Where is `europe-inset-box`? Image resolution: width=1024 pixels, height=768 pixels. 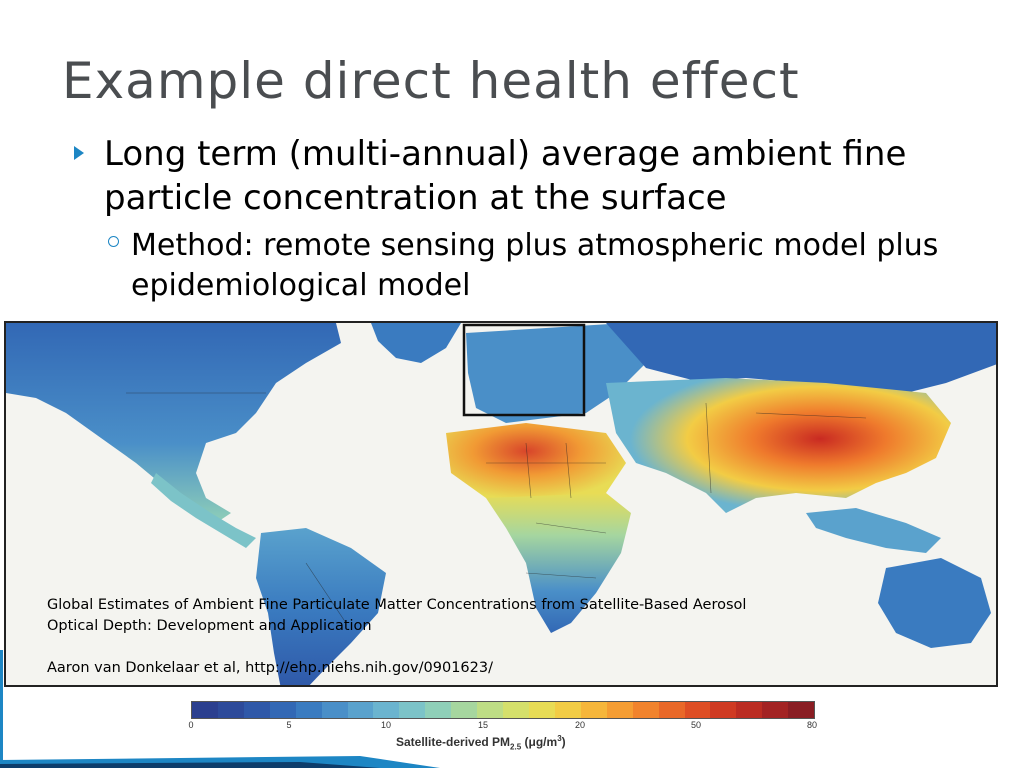 europe-inset-box is located at coordinates (524, 370).